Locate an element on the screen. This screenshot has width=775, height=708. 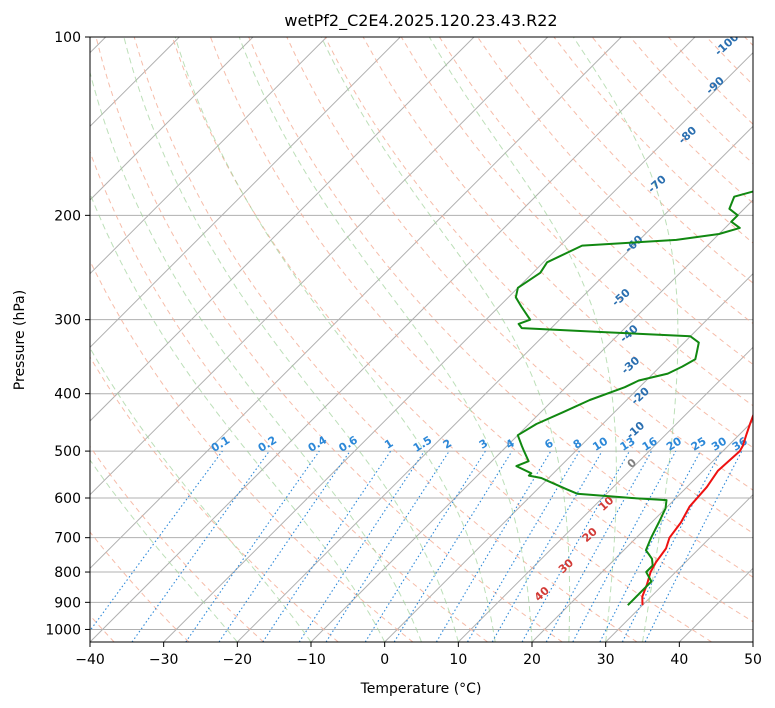
chart-title: wetPf2_C2E4.2025.120.23.43.R22 is located at coordinates (420, 21).